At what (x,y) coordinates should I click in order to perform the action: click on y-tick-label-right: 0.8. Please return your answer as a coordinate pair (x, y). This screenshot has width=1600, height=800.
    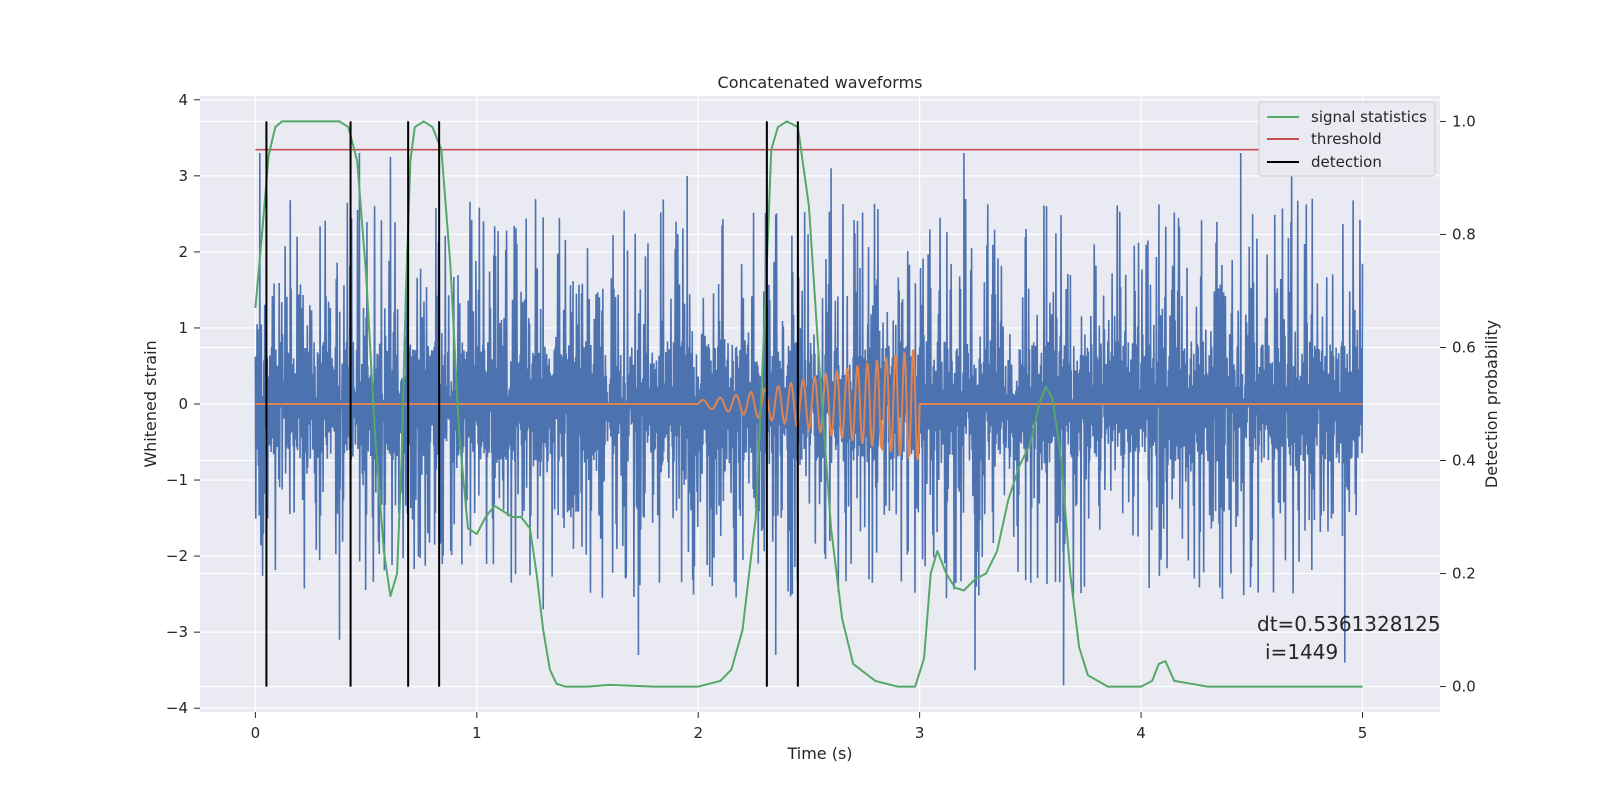
    Looking at the image, I should click on (1464, 234).